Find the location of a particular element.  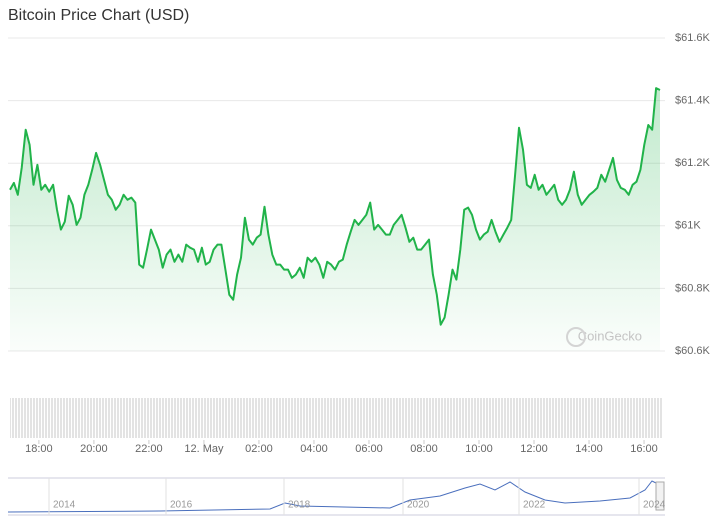

y-tick-label: $61.6K is located at coordinates (693, 38).